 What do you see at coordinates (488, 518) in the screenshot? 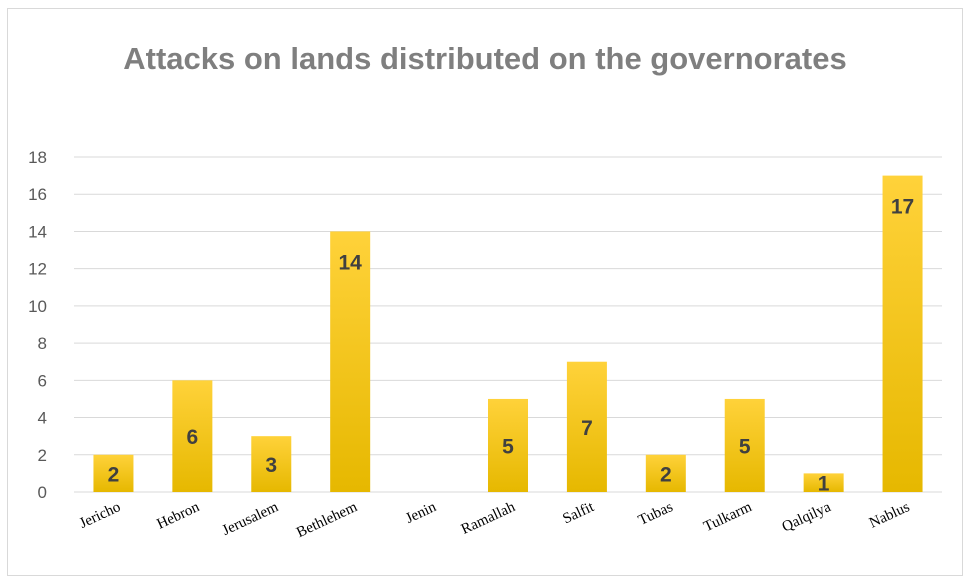
I see `category-label: Ramallah` at bounding box center [488, 518].